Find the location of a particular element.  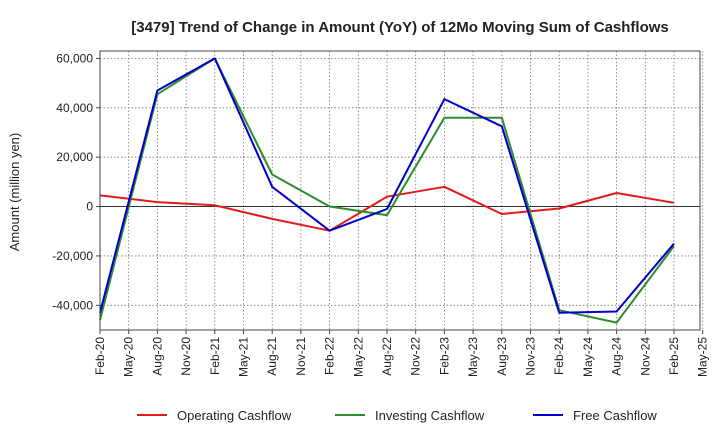

x-tick-label: Nov-23 is located at coordinates (531, 356).